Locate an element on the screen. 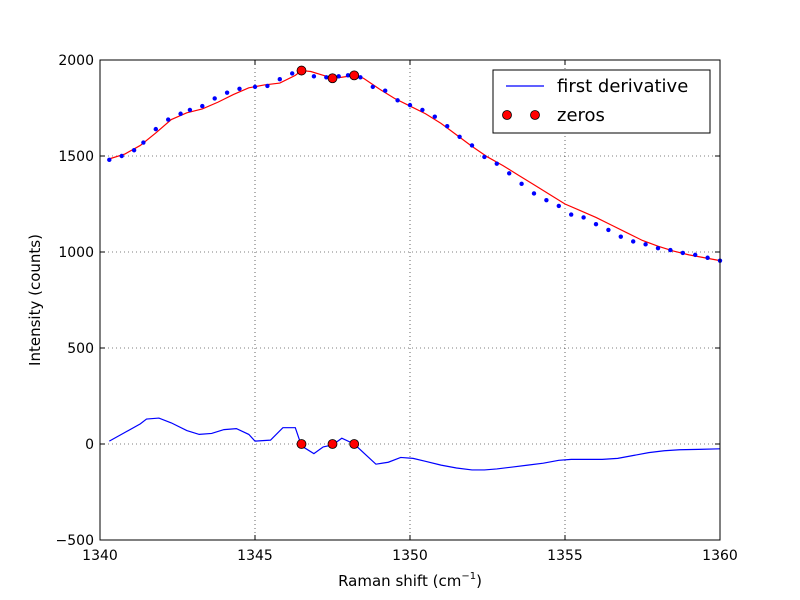  x-axis-label: Raman shift (cm−1) is located at coordinates (410, 580).